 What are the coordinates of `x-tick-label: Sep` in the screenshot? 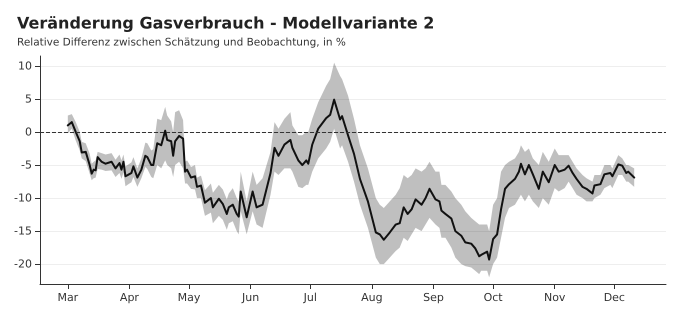 It's located at (433, 297).